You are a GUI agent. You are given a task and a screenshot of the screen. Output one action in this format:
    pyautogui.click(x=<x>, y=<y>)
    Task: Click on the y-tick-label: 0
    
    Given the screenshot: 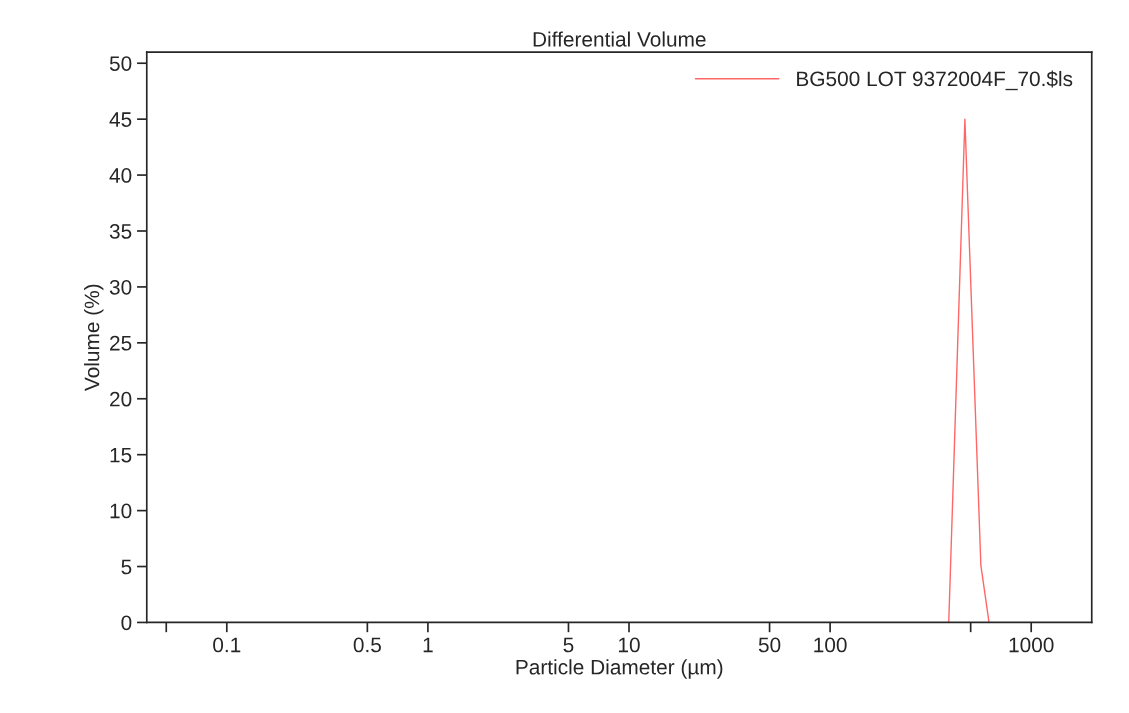 What is the action you would take?
    pyautogui.click(x=126, y=623)
    